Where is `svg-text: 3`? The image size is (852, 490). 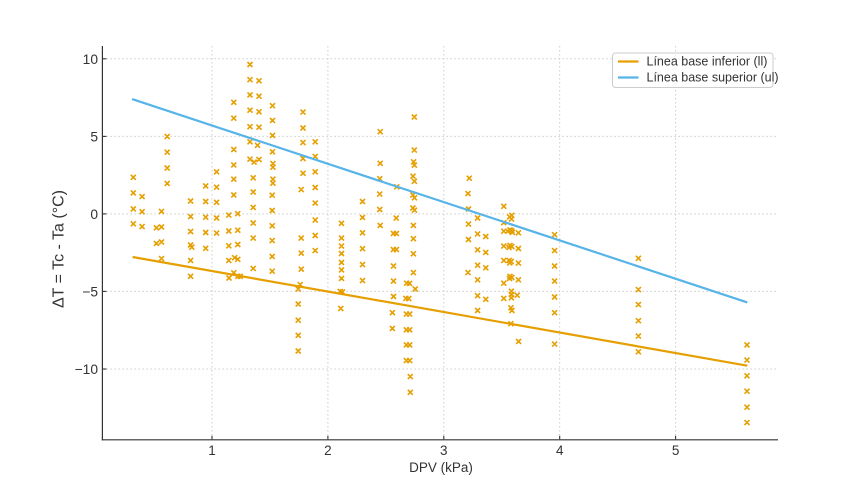 svg-text: 3 is located at coordinates (444, 450).